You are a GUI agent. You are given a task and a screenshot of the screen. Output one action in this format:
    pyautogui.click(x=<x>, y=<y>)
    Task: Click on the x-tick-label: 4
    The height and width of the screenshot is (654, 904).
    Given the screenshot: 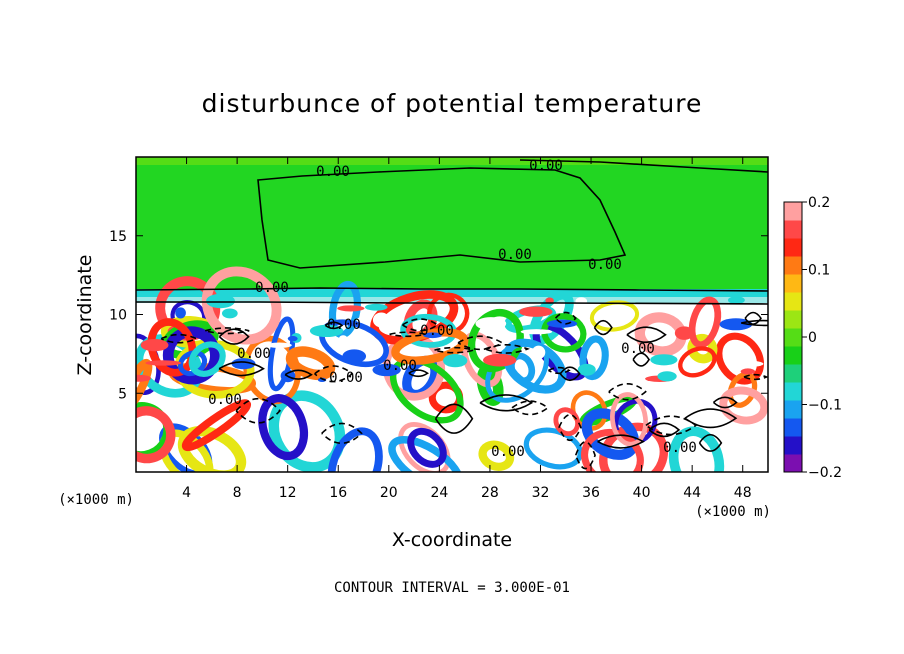 What is the action you would take?
    pyautogui.click(x=186, y=493)
    